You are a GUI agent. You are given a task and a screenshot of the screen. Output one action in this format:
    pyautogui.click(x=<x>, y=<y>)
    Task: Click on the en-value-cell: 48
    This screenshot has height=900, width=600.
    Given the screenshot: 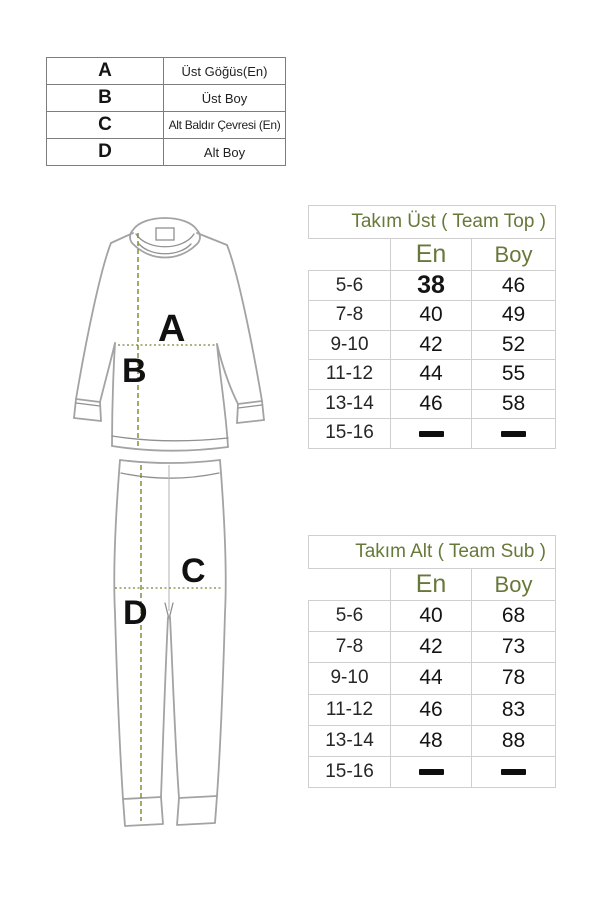 What is the action you would take?
    pyautogui.click(x=431, y=740)
    